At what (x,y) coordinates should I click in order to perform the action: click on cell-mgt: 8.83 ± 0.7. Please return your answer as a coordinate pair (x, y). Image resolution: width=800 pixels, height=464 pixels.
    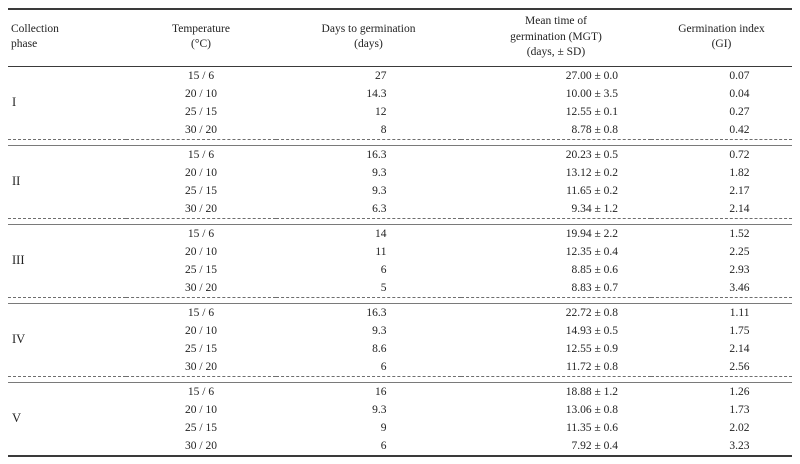
    Looking at the image, I should click on (556, 288).